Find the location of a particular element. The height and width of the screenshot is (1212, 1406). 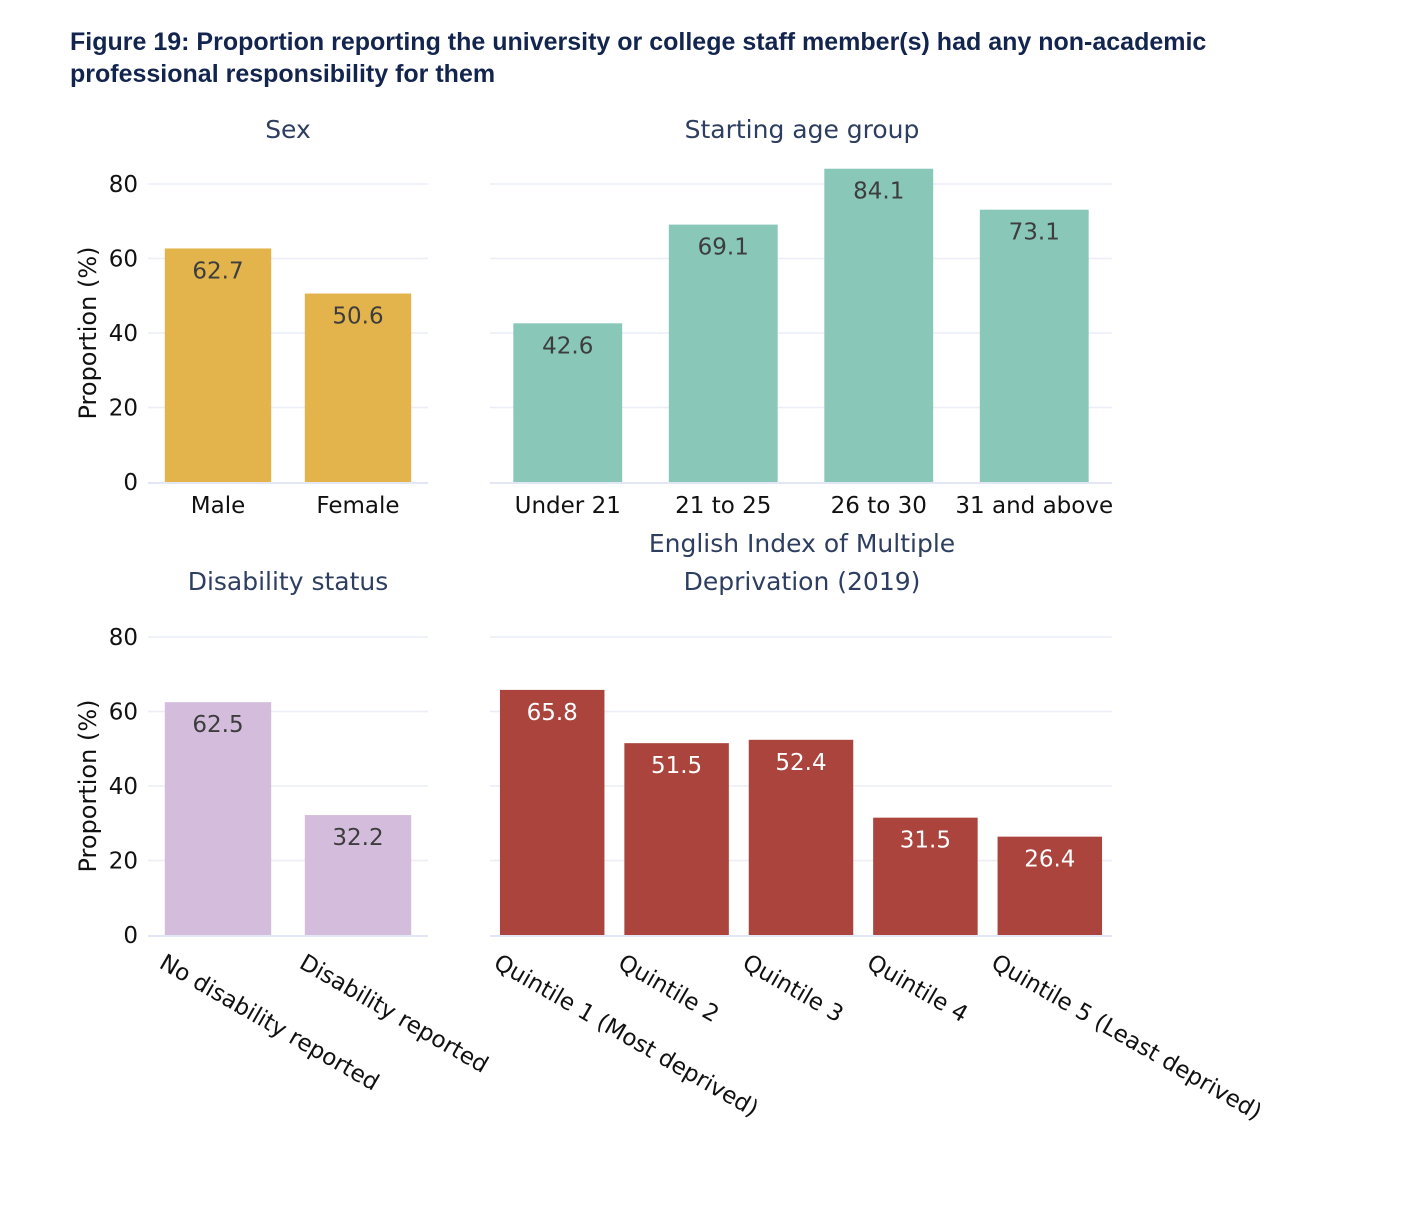

x-tick-label: Female is located at coordinates (357, 506).